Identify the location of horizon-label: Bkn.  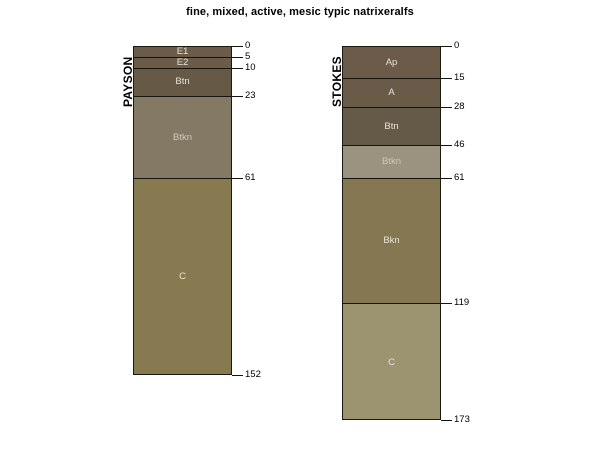
(391, 241).